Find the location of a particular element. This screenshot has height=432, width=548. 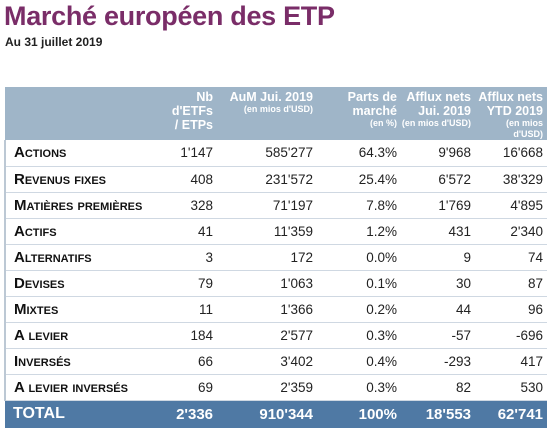

cell-nb: 328 is located at coordinates (192, 205).